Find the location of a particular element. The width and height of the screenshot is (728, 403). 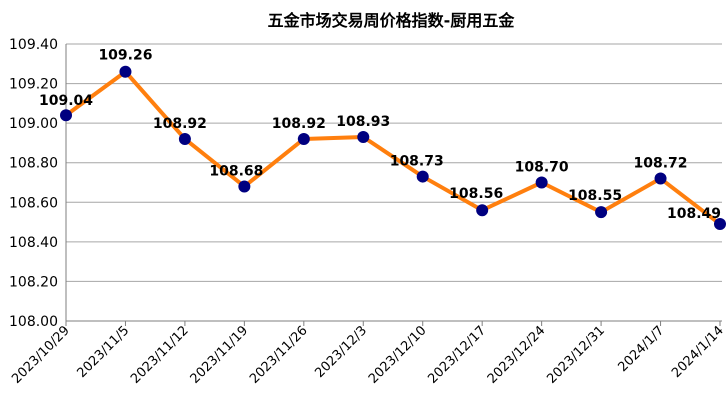

x-tick-label: 2024/1/7 is located at coordinates (641, 349).